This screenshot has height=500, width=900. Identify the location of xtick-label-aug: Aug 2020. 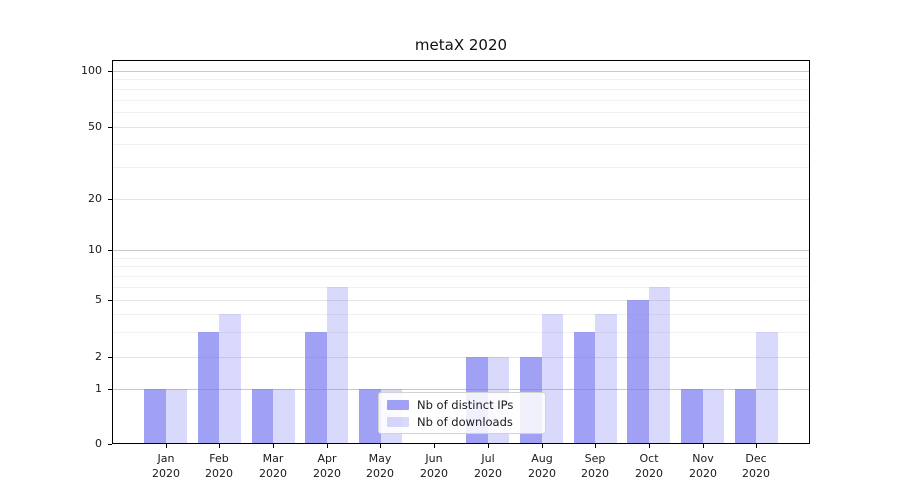
(542, 466).